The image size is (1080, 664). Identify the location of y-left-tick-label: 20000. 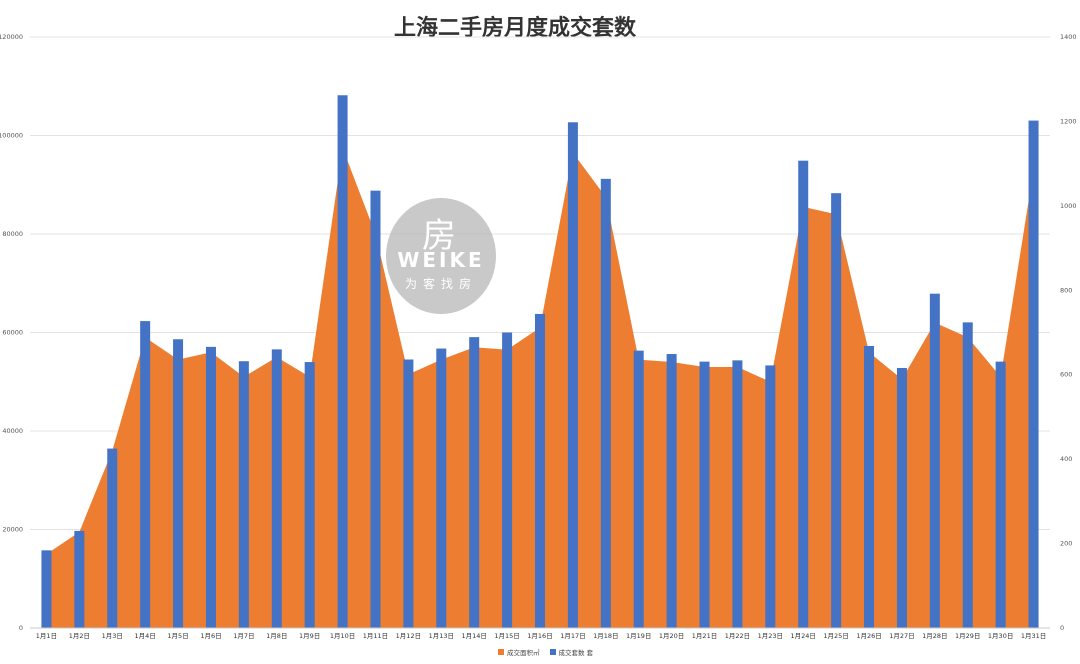
(12, 530).